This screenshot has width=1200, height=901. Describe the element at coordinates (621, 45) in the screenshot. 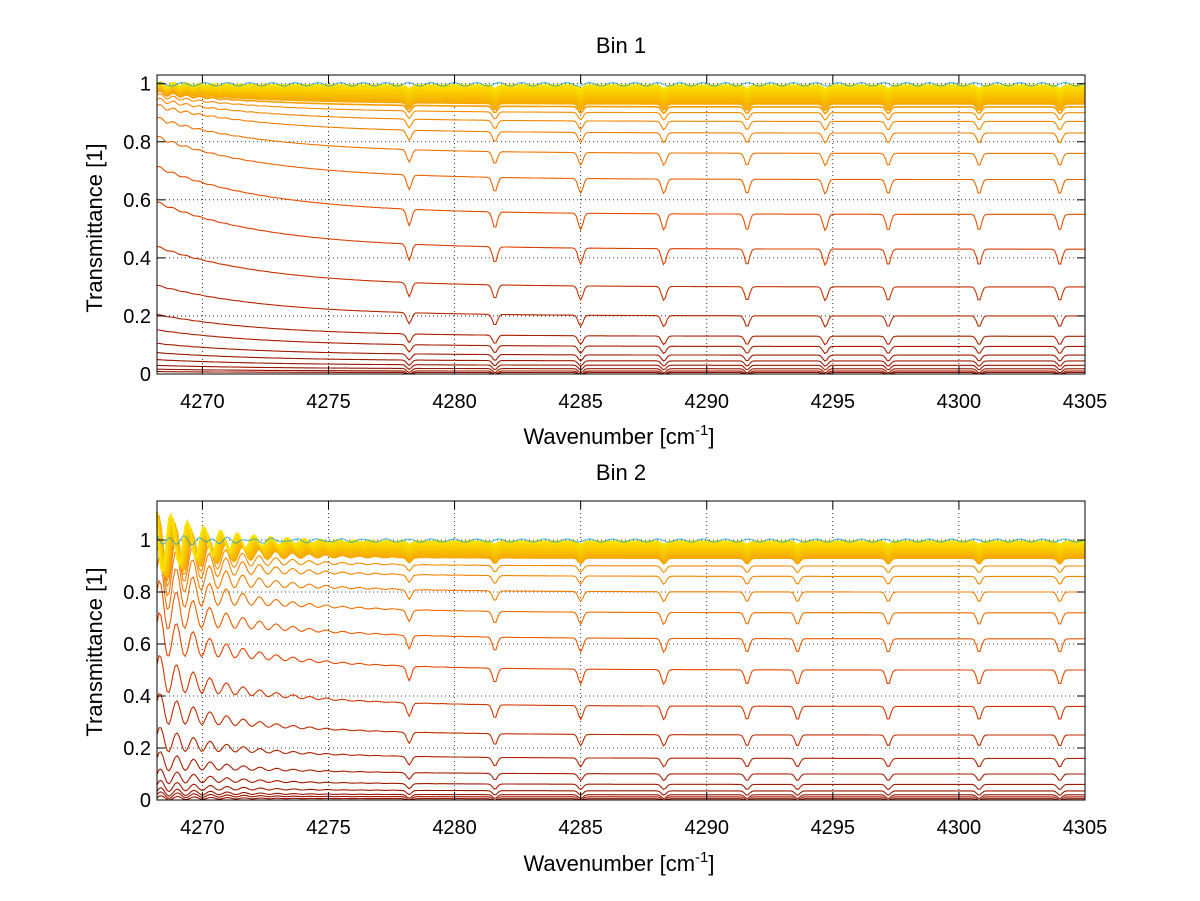

I see `chart-title-1: Bin 1` at that location.